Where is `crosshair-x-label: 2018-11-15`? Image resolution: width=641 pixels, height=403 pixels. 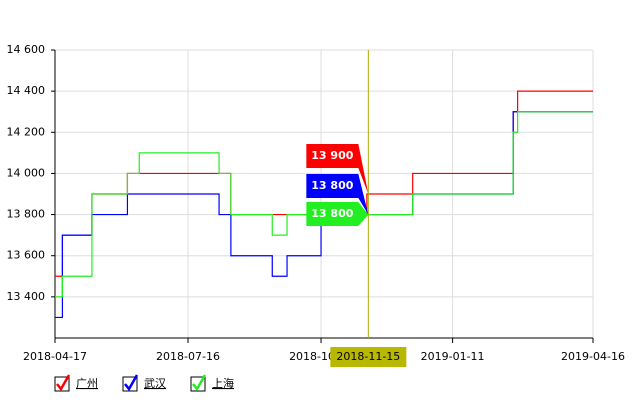
crosshair-x-label: 2018-11-15 is located at coordinates (368, 356).